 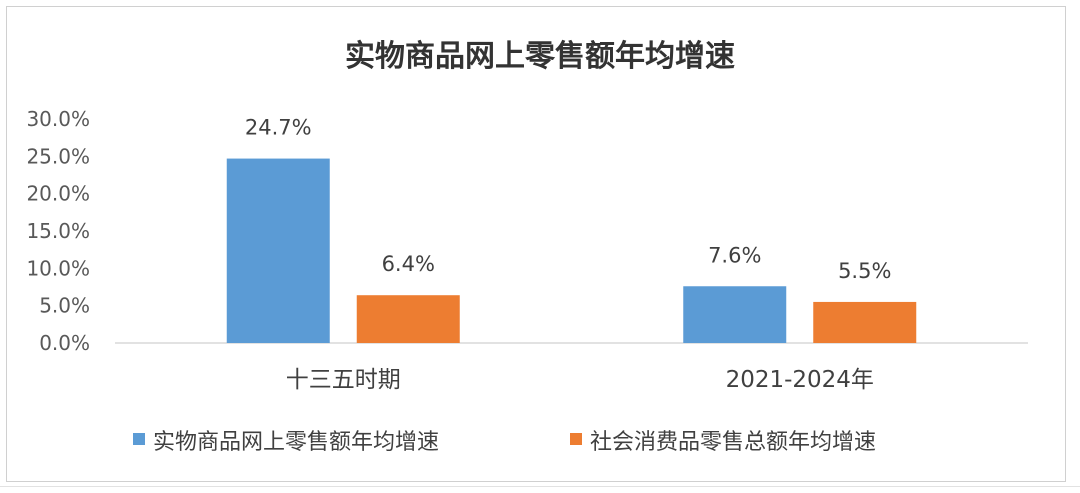 What do you see at coordinates (580, 380) in the screenshot?
I see `x-axis: 十三五时期 2021-2024年` at bounding box center [580, 380].